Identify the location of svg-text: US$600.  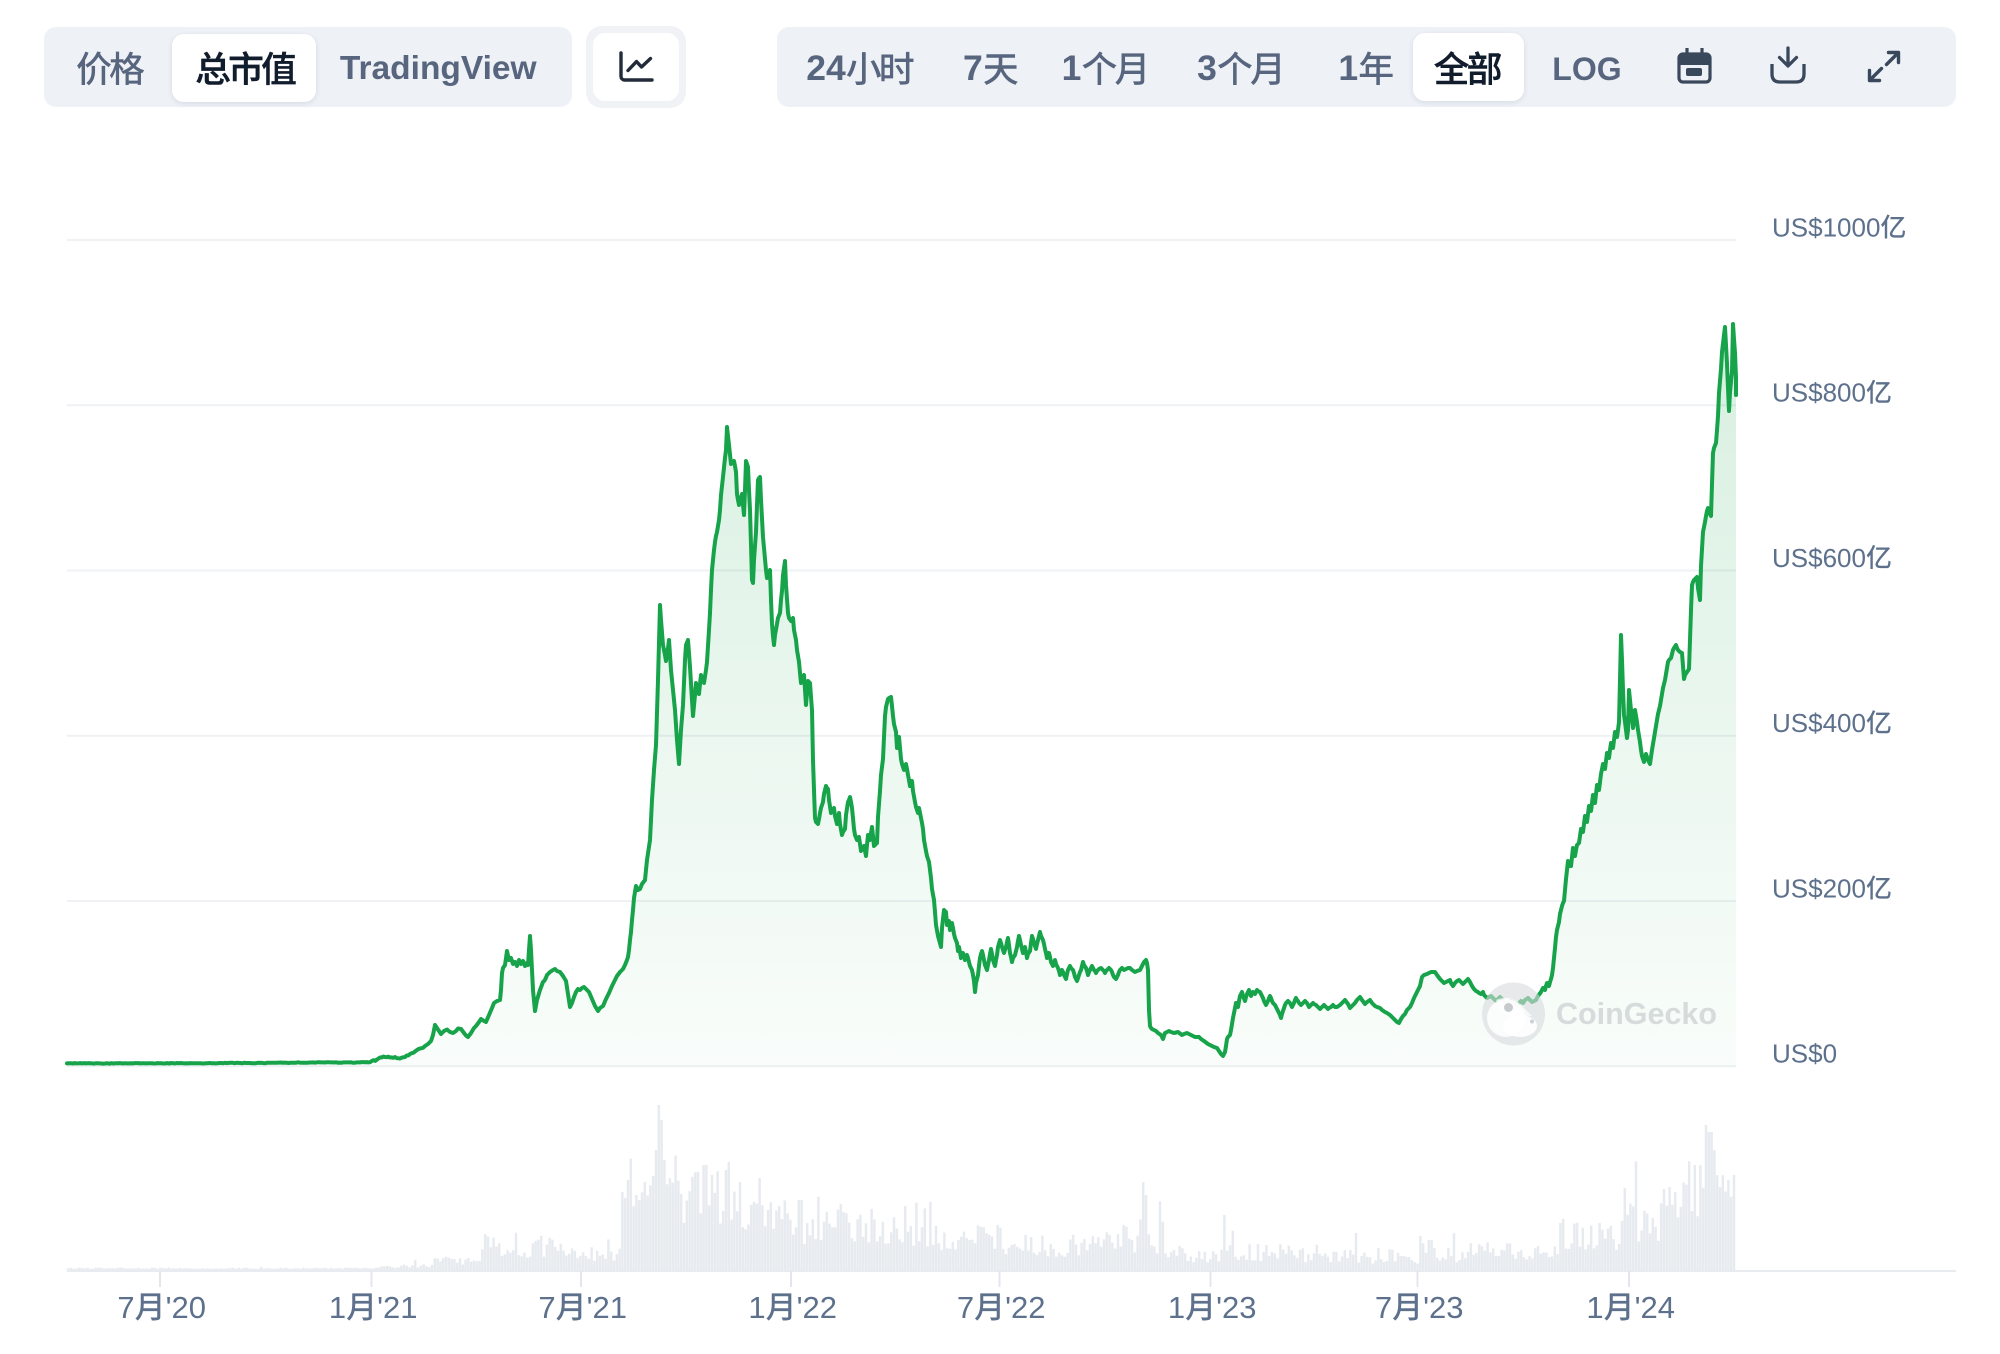
(1819, 558).